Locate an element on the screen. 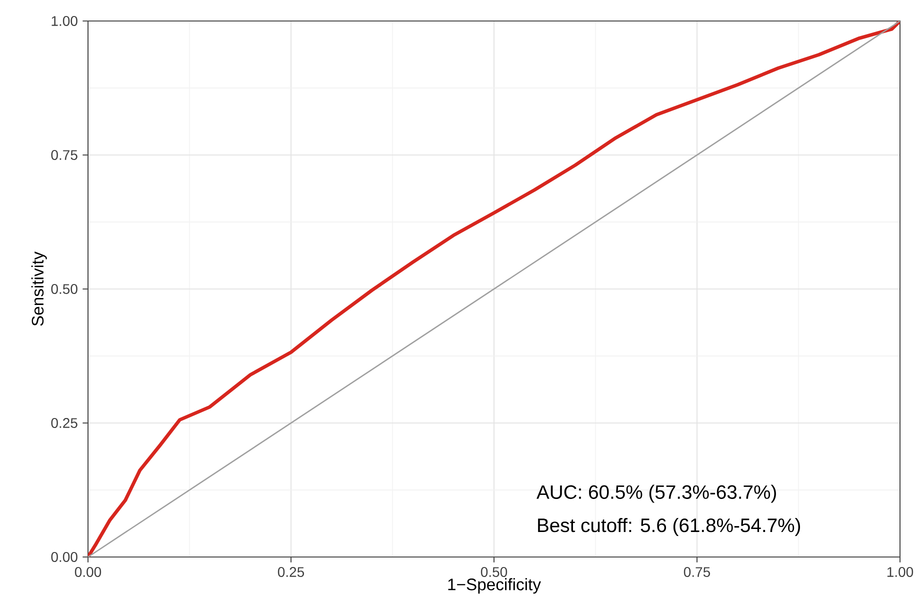 Image resolution: width=921 pixels, height=615 pixels. y-tick-label: 0.25 is located at coordinates (64, 423).